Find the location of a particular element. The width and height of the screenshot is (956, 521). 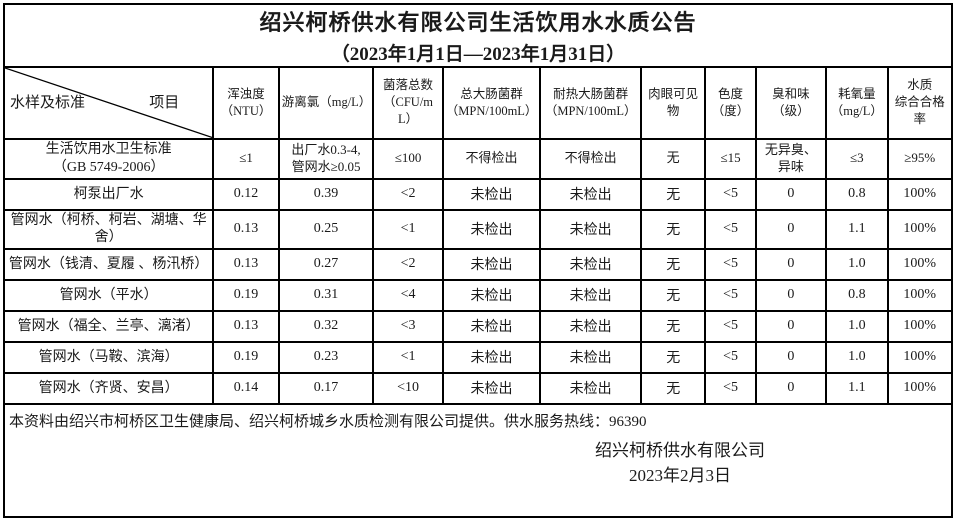

col-header-colony-count: 菌落总数 （CFU/mL） is located at coordinates (408, 103).